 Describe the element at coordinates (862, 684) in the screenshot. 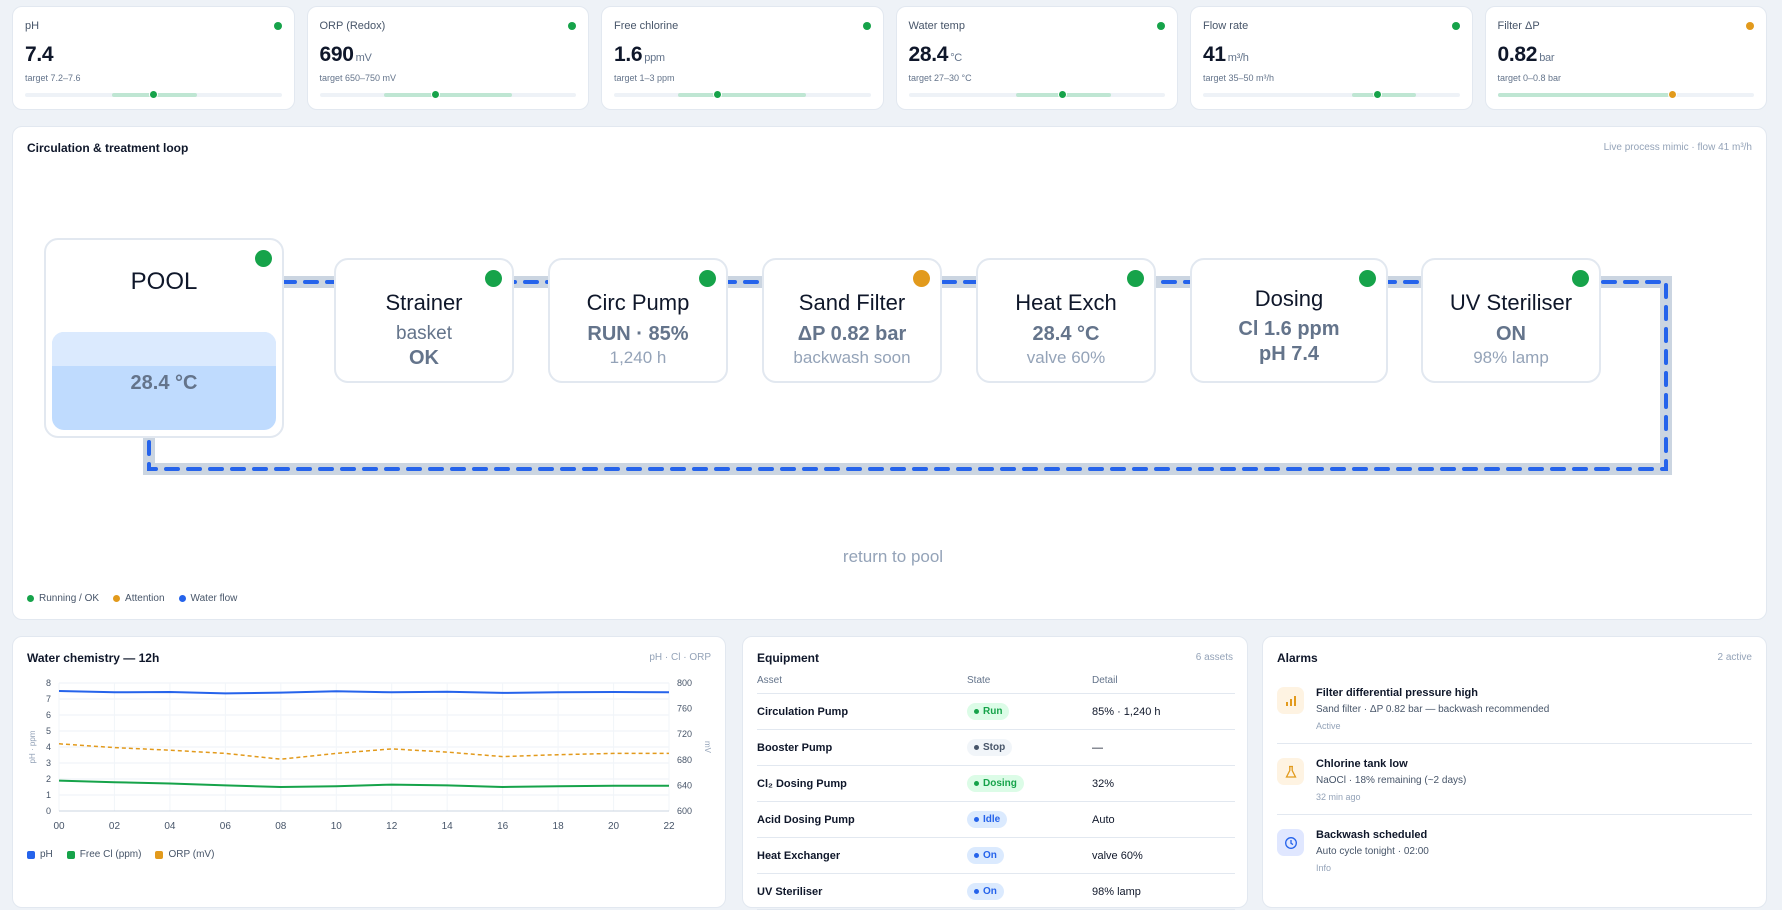

I see `column-header: Asset` at that location.